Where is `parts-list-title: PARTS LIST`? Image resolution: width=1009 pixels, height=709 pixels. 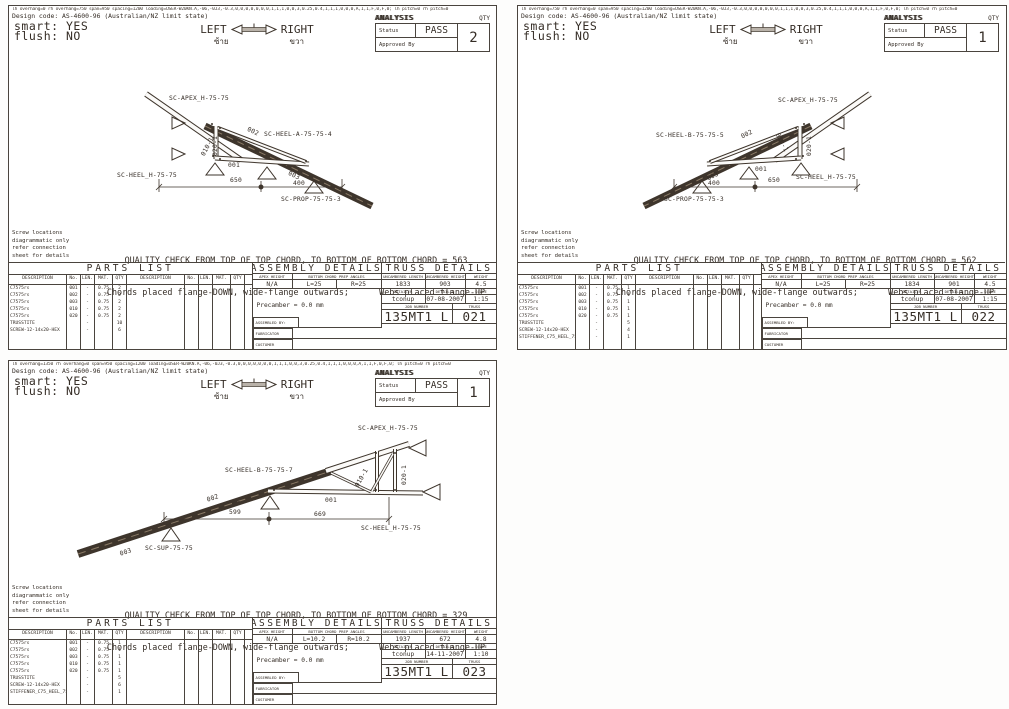
parts-list-title: PARTS LIST is located at coordinates (130, 624).